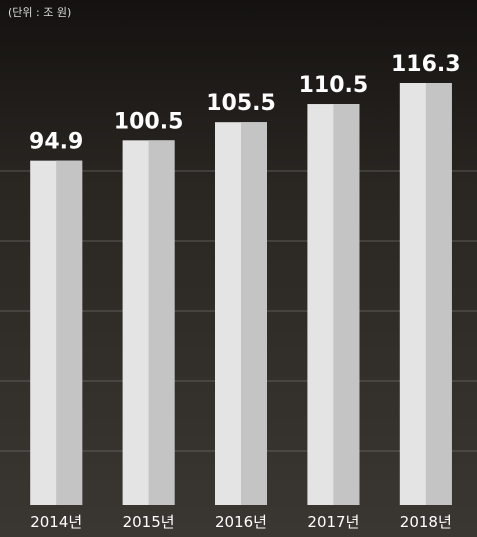 This screenshot has width=477, height=537. Describe the element at coordinates (426, 64) in the screenshot. I see `value-label: 116.3` at that location.